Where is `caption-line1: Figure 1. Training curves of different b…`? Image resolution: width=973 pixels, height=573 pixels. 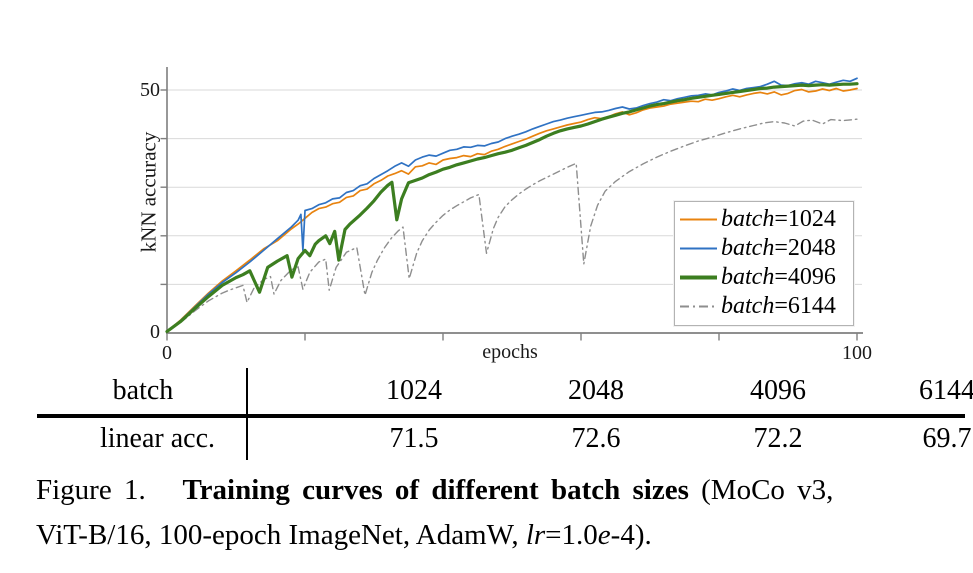 caption-line1: Figure 1. Training curves of different b… is located at coordinates (434, 490).